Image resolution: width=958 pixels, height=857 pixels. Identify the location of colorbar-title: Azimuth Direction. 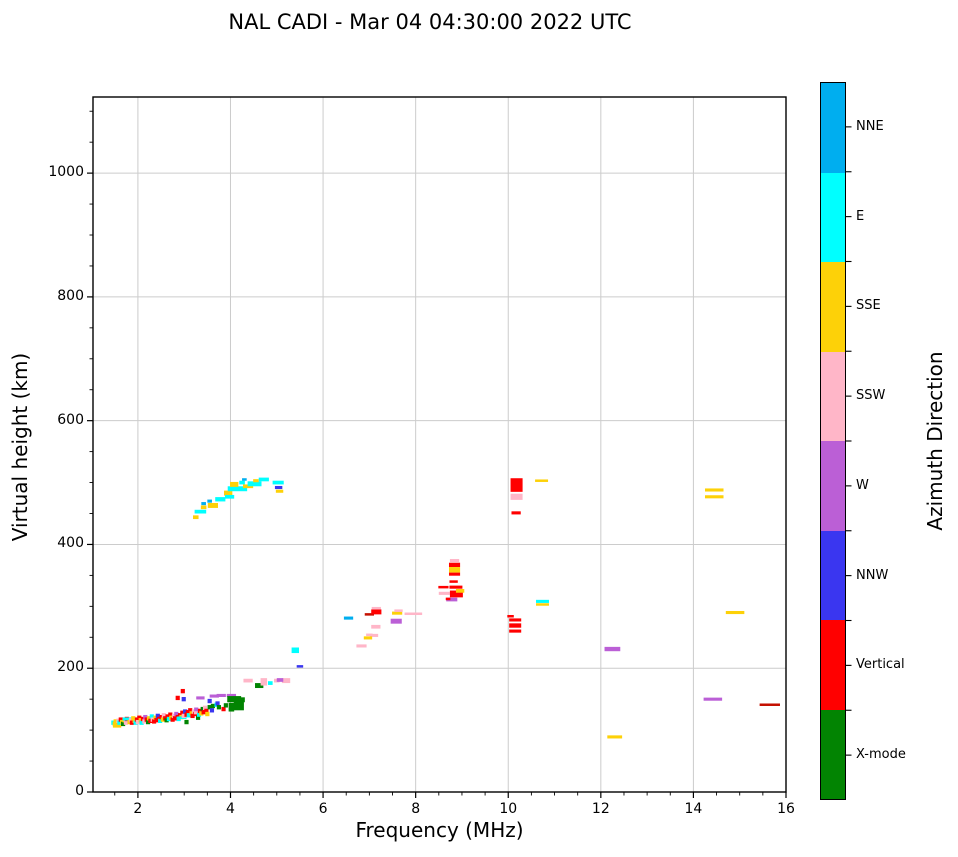
(935, 441).